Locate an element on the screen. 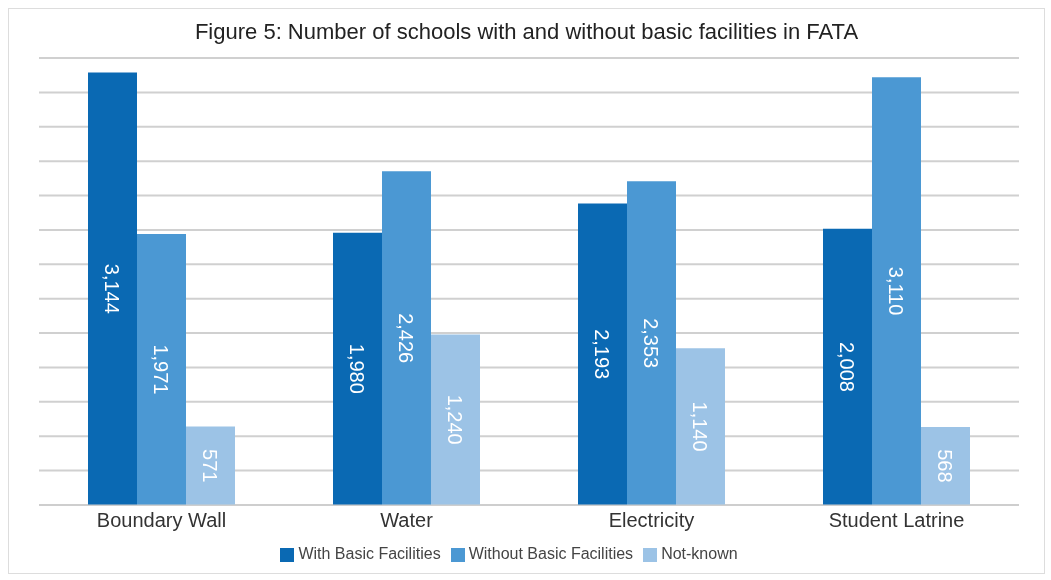 The width and height of the screenshot is (1051, 580). data-label: 1,240 is located at coordinates (455, 419).